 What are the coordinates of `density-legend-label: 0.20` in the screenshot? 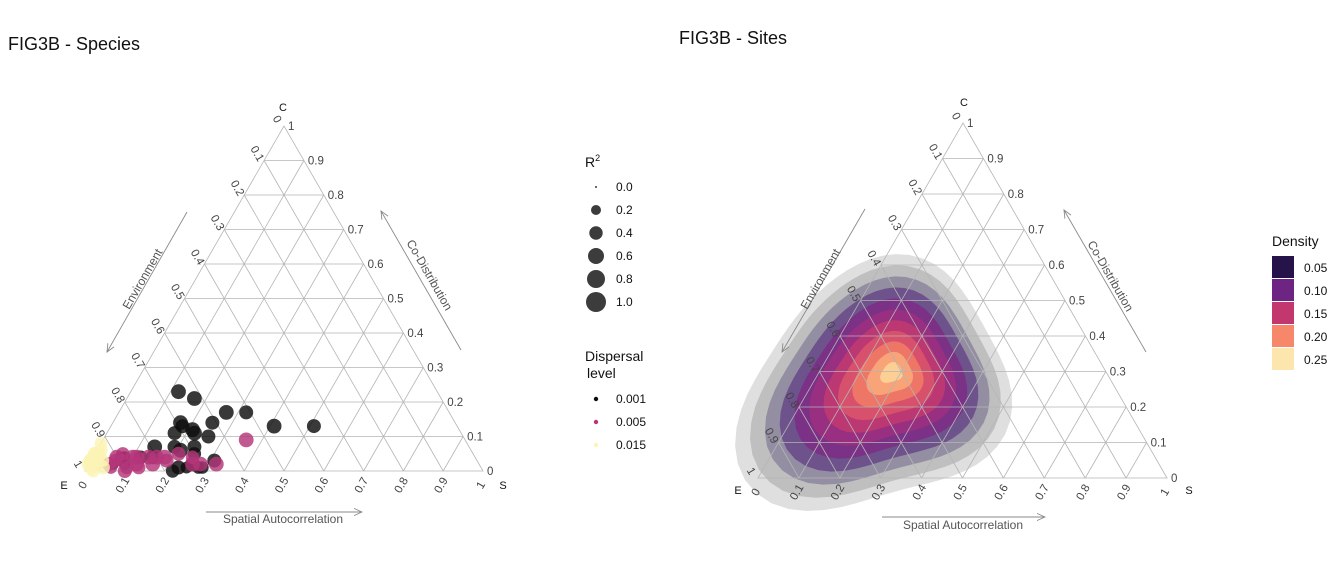 It's located at (1316, 337).